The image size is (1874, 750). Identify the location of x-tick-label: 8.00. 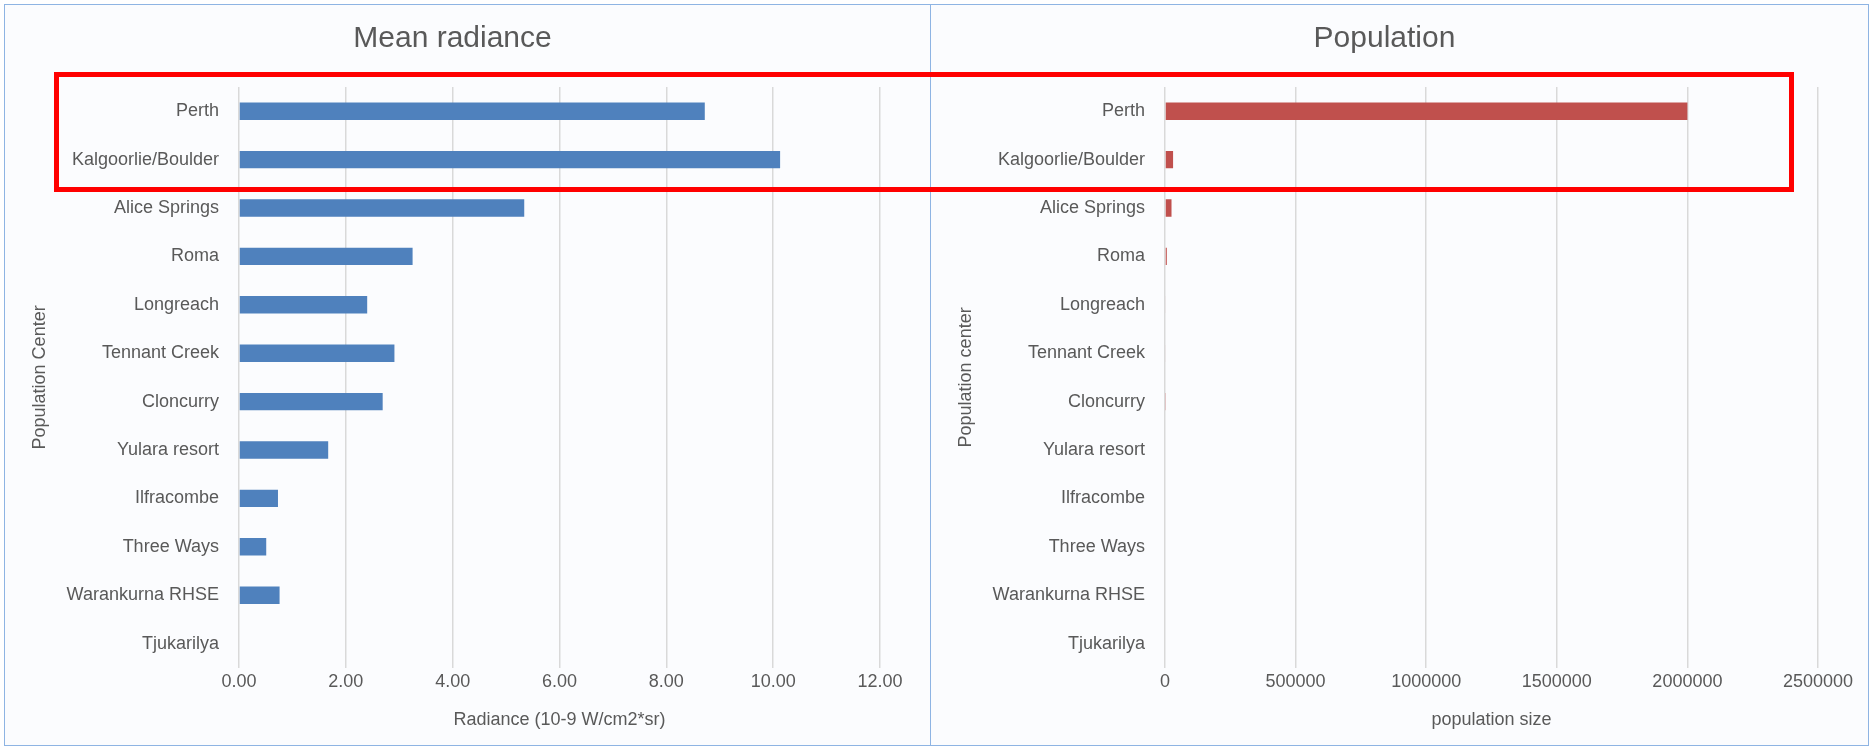
(666, 680).